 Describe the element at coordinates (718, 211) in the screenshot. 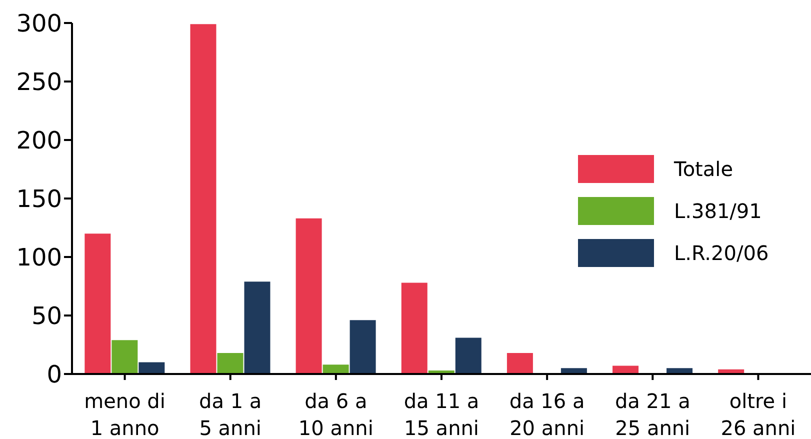

I see `legend-label: L.381/91` at that location.